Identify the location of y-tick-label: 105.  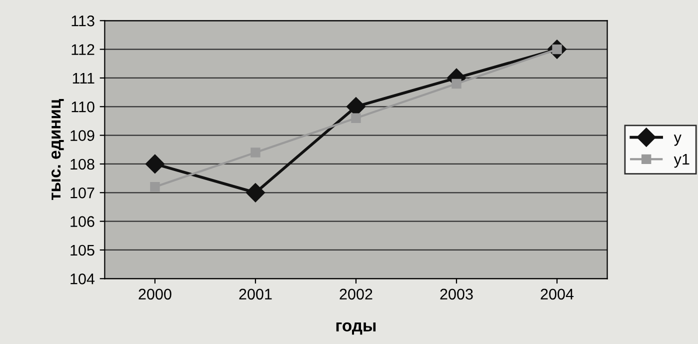
(82, 250).